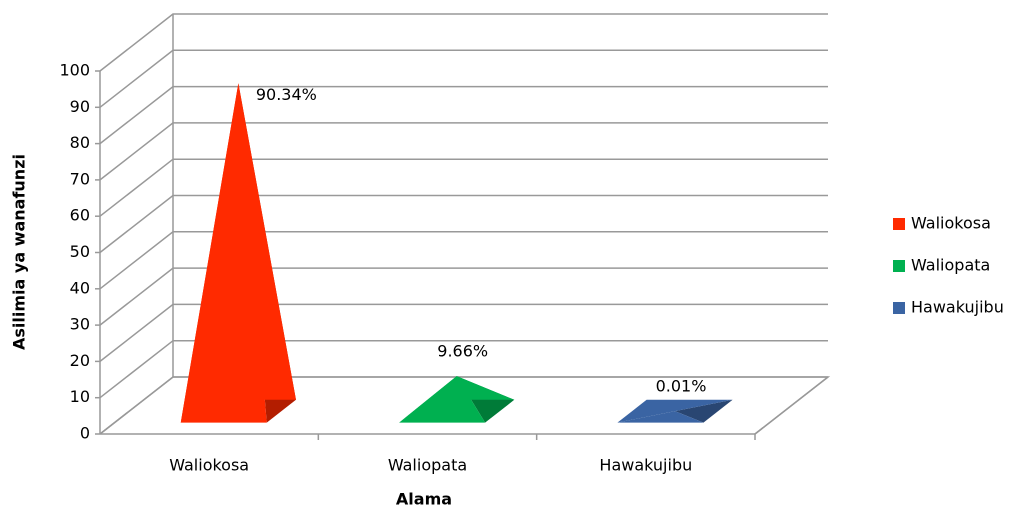  I want to click on data-label: 0.01%, so click(681, 386).